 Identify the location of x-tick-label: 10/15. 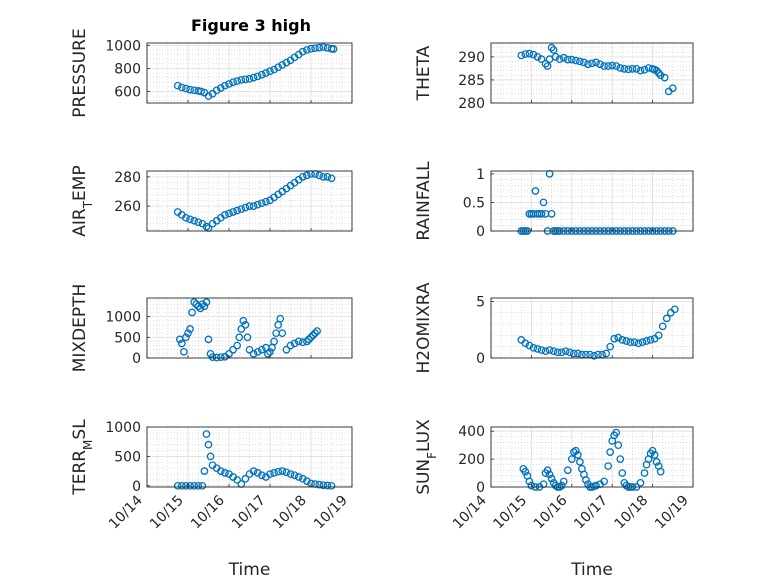
(510, 513).